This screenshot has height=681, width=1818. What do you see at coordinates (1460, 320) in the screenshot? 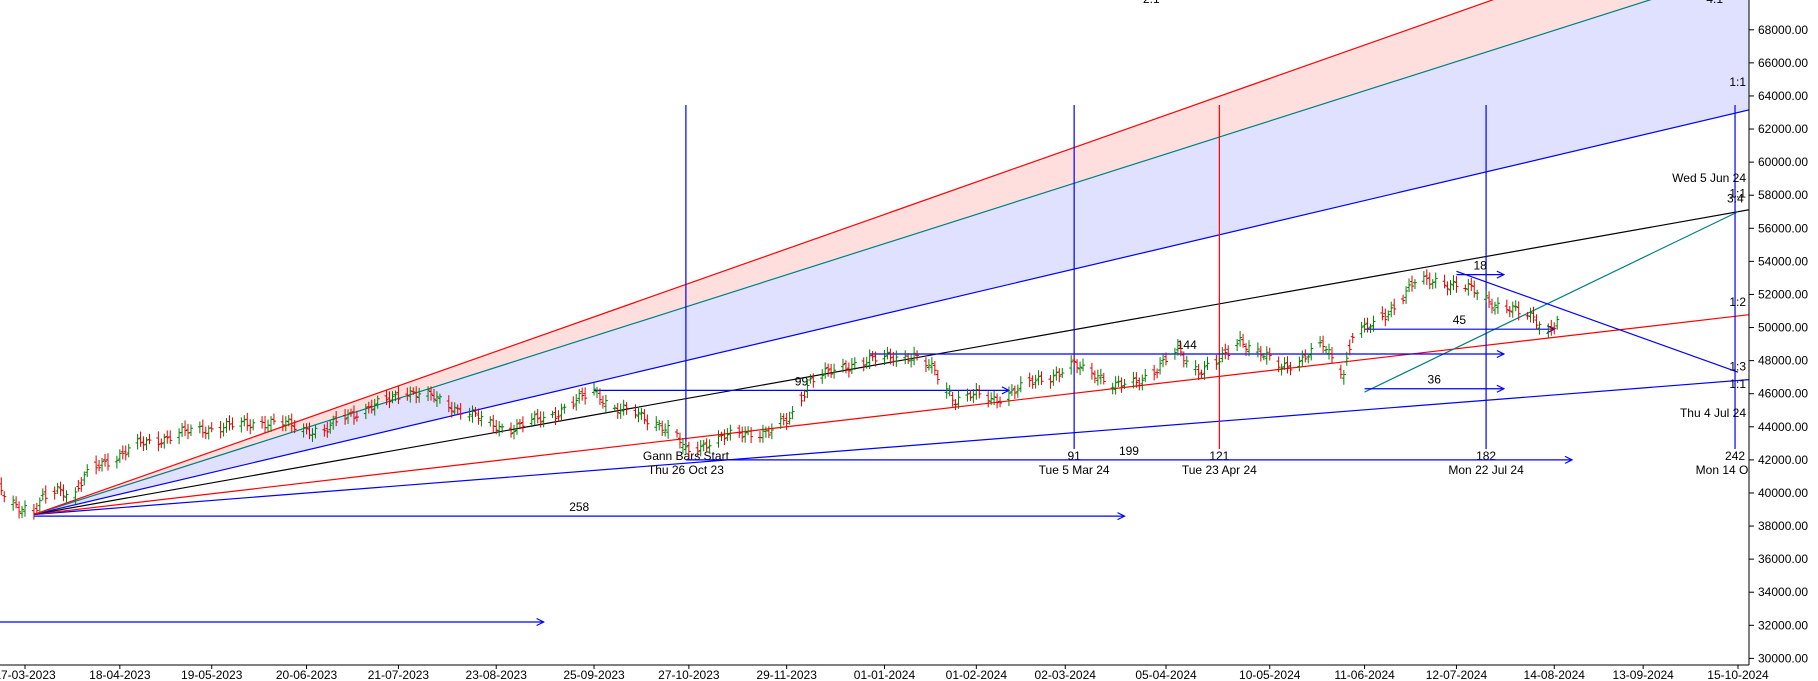
I see `arrow-label-6: 45` at bounding box center [1460, 320].